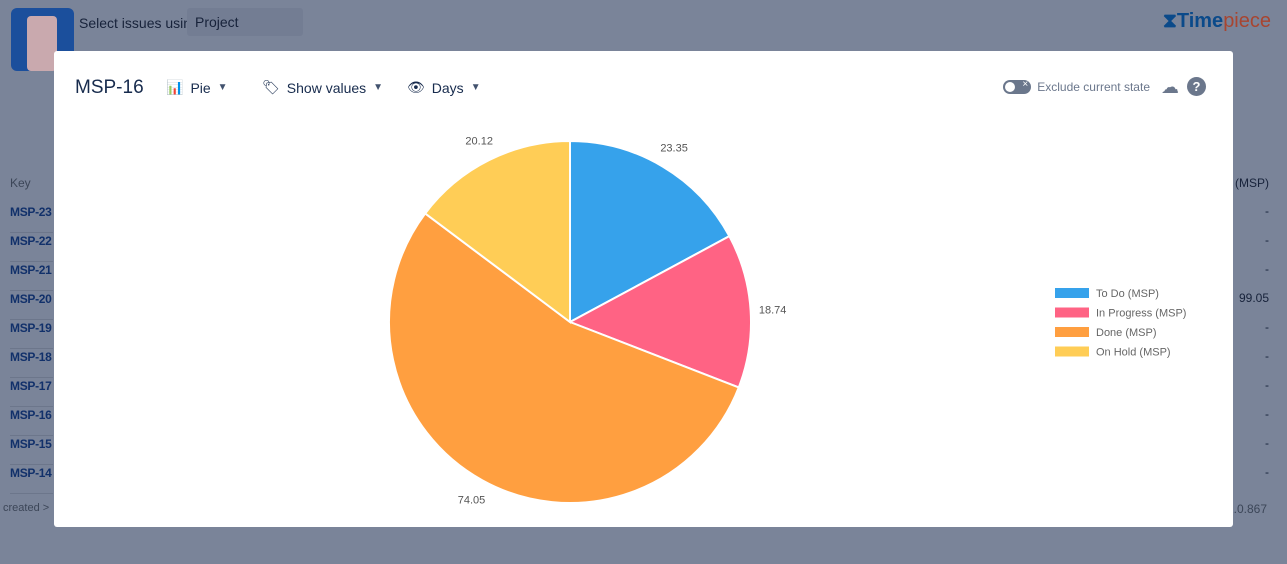 The width and height of the screenshot is (1287, 564). What do you see at coordinates (20, 183) in the screenshot?
I see `key-column-header: Key` at bounding box center [20, 183].